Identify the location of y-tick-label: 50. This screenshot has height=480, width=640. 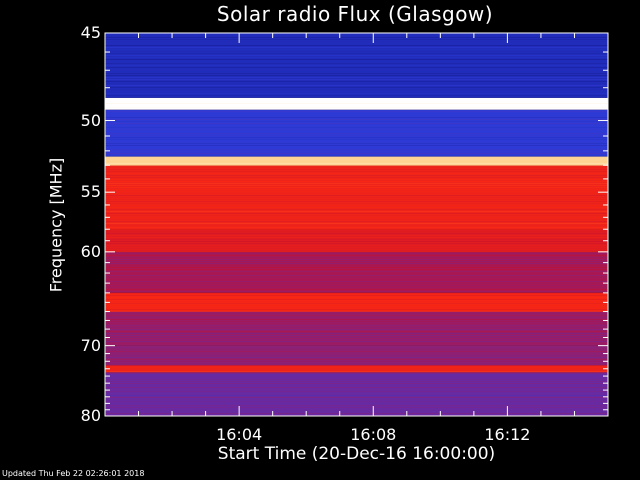
(90, 120).